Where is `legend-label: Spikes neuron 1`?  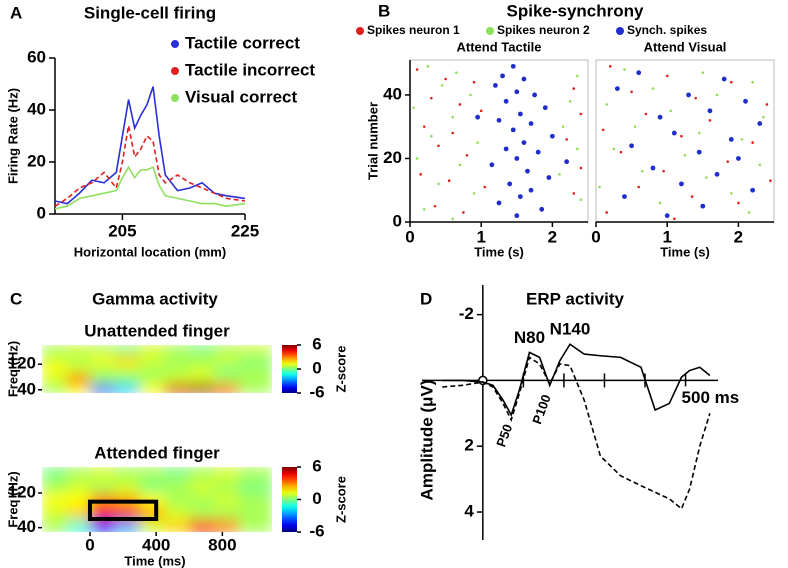
legend-label: Spikes neuron 1 is located at coordinates (413, 30).